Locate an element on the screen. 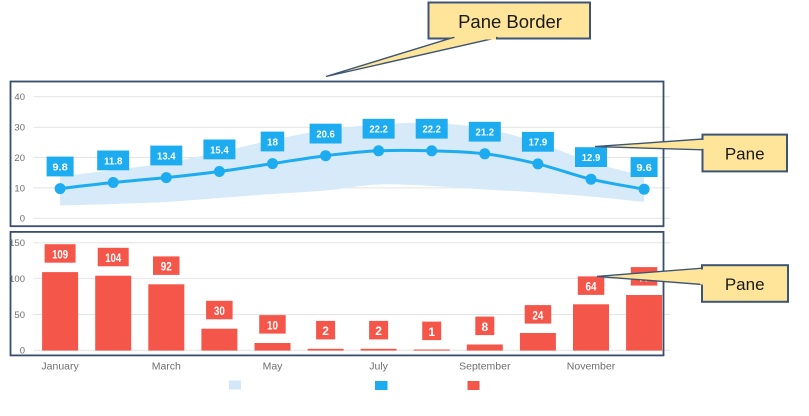  svg-text: 109 is located at coordinates (60, 254).